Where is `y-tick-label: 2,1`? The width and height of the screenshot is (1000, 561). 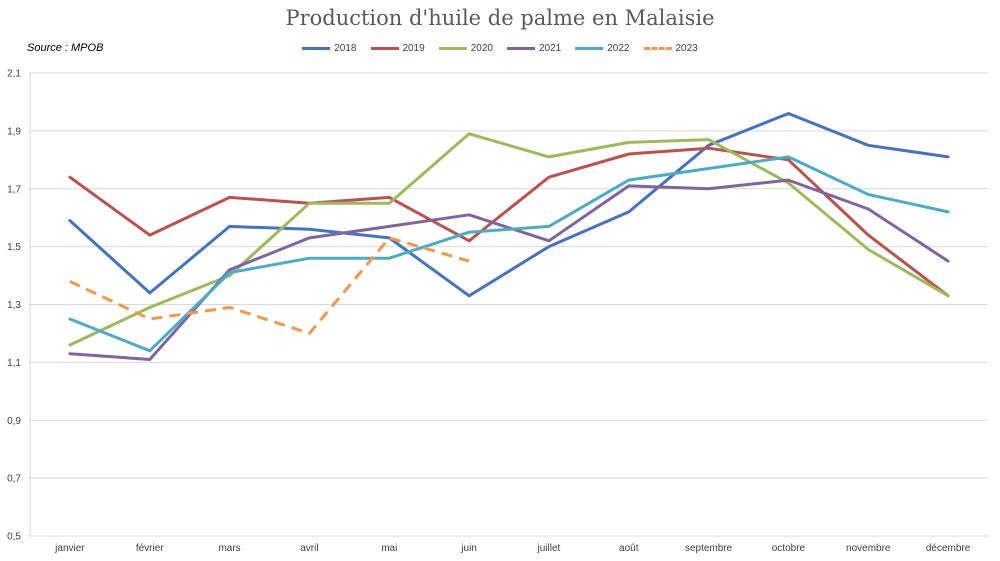 y-tick-label: 2,1 is located at coordinates (14, 74).